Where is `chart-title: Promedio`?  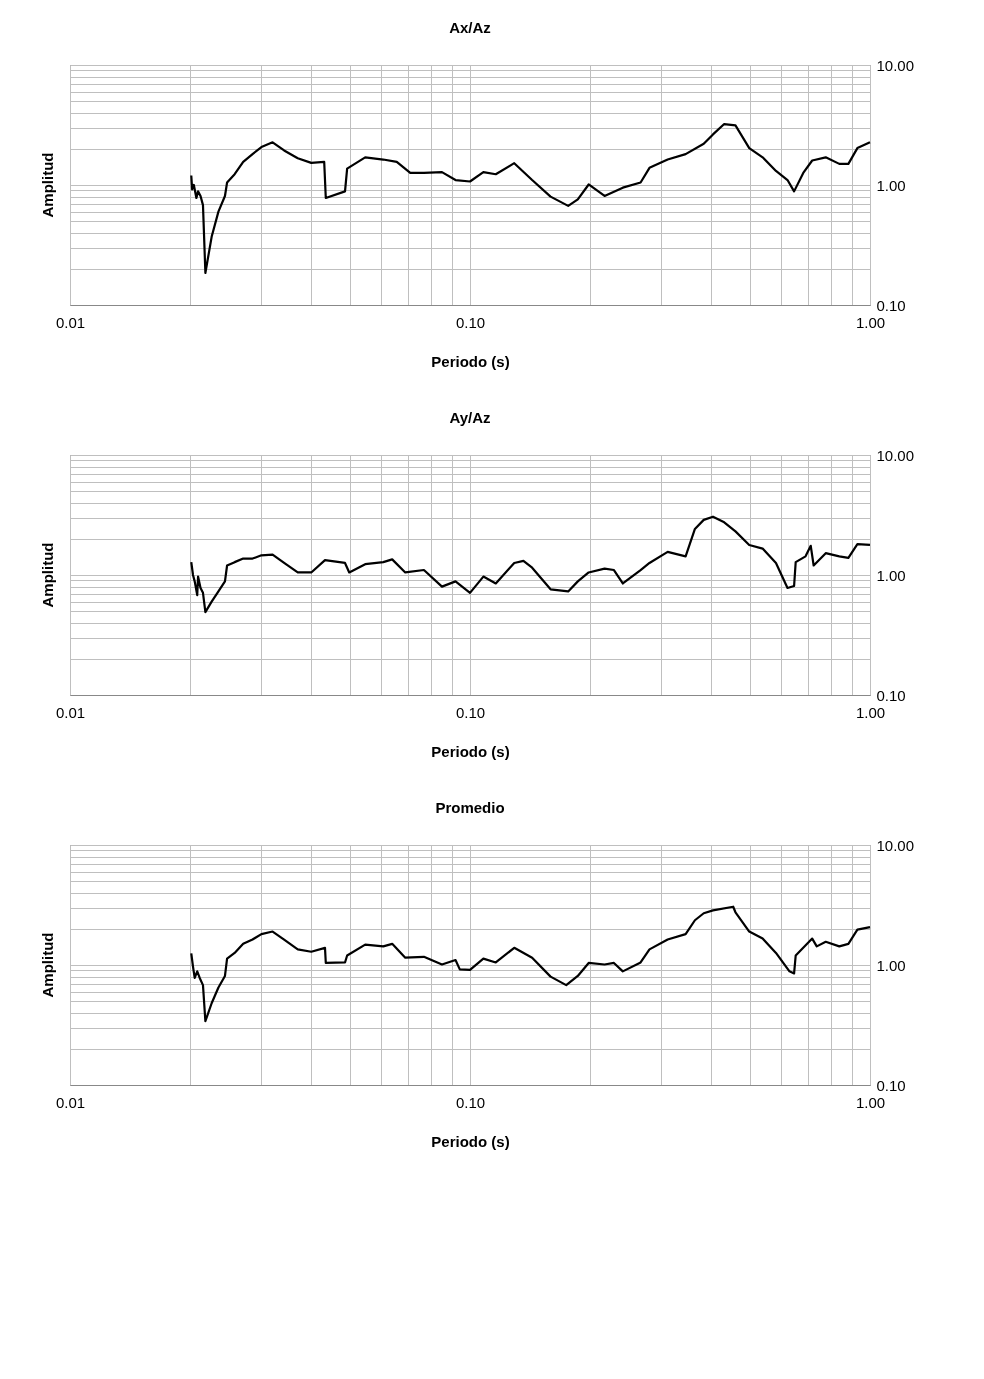
chart-title: Promedio is located at coordinates (470, 807).